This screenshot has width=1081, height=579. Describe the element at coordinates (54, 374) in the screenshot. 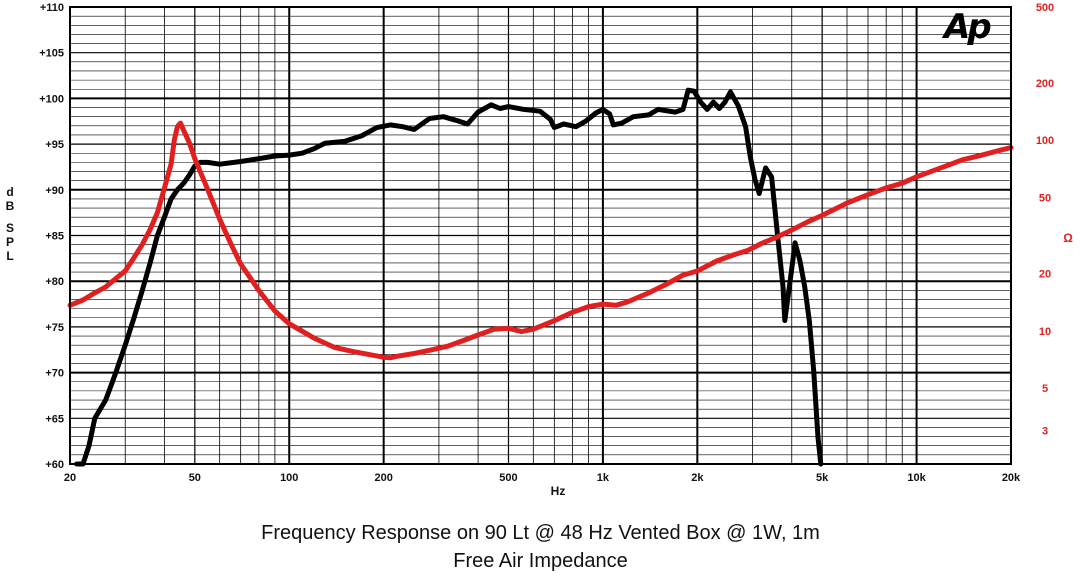

I see `y-left-tick-label: +70` at that location.